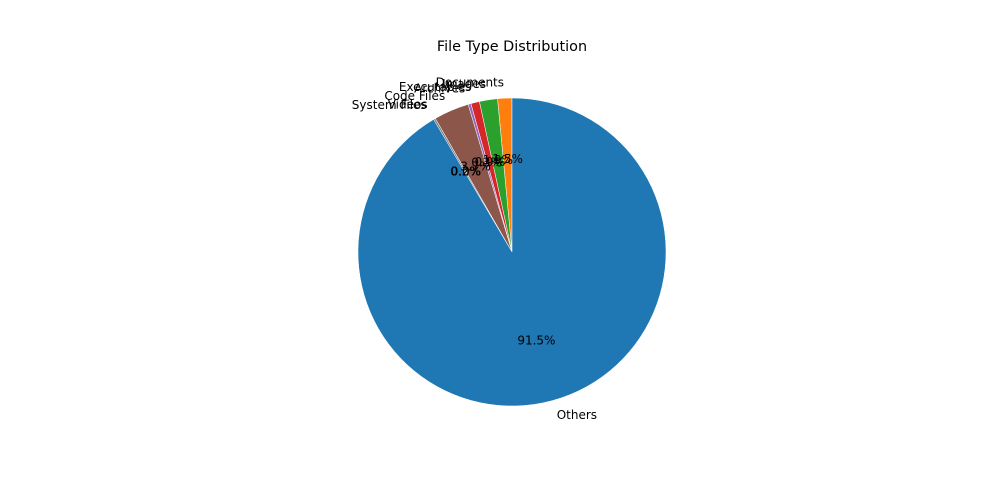  I want to click on percent-label-archives: 0.3%, so click(486, 163).